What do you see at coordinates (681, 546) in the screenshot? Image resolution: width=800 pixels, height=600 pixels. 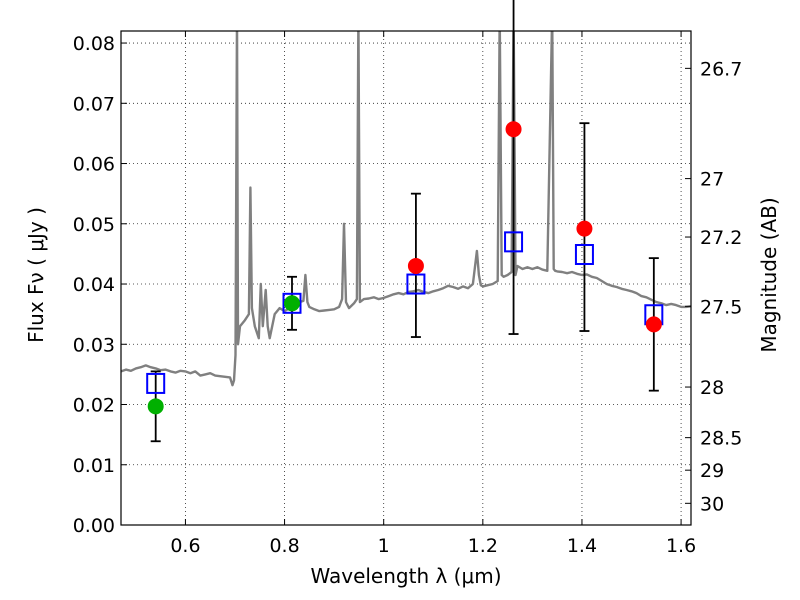 I see `x-tick-label: 1.6` at bounding box center [681, 546].